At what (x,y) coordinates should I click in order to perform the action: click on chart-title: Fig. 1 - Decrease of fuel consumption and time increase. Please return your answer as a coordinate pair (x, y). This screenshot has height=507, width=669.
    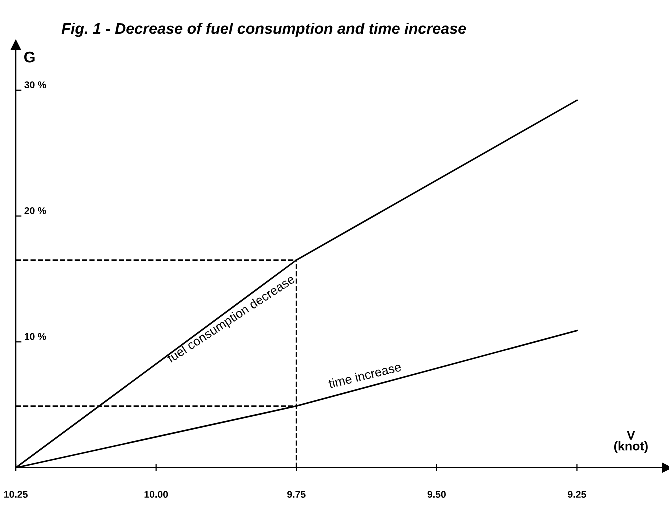
    Looking at the image, I should click on (264, 30).